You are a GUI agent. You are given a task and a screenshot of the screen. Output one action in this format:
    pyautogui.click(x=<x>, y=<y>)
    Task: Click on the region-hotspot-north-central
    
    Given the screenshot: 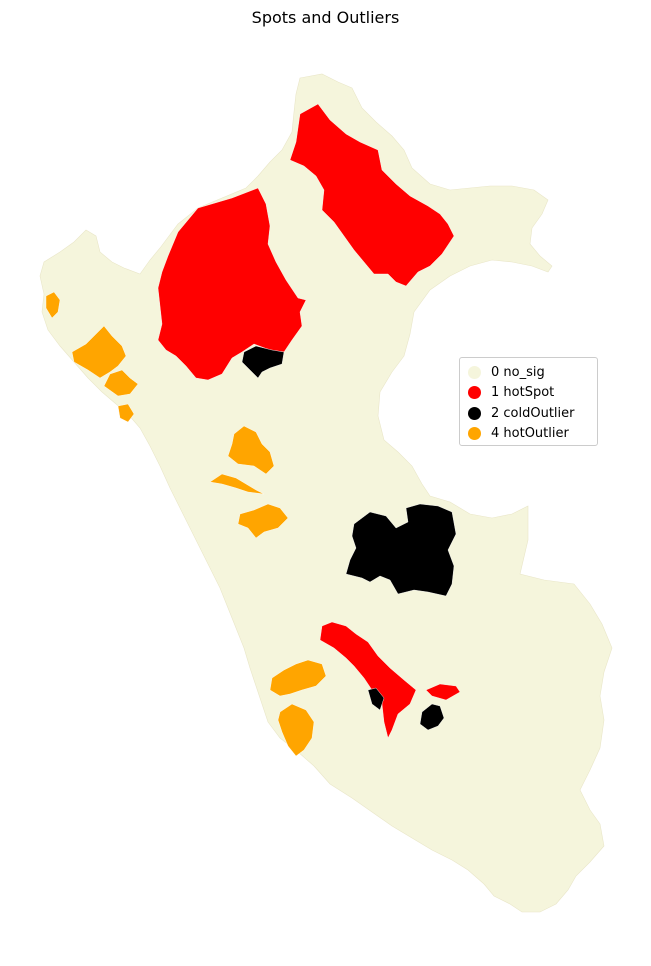 What is the action you would take?
    pyautogui.click(x=232, y=284)
    